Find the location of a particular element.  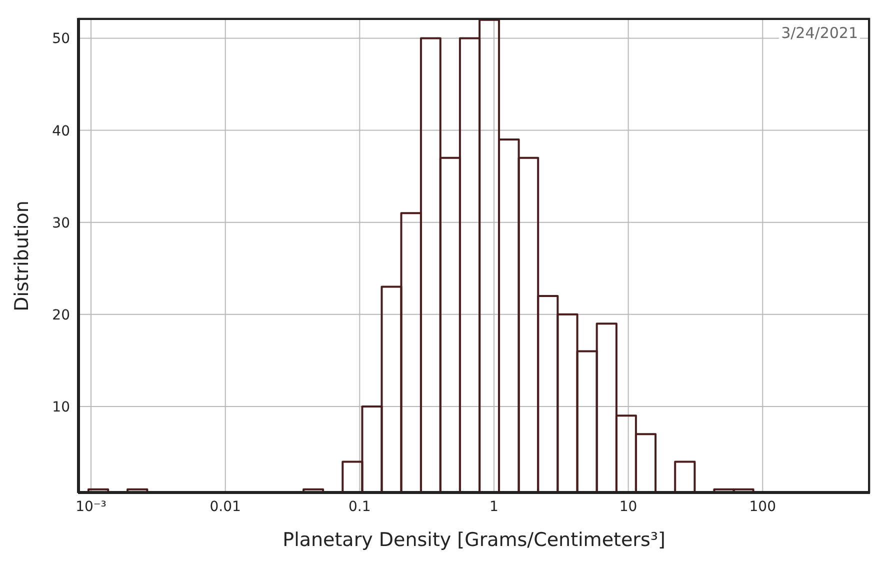

x-axis-title: Planetary Density [Grams/Centimeters³] is located at coordinates (474, 540).